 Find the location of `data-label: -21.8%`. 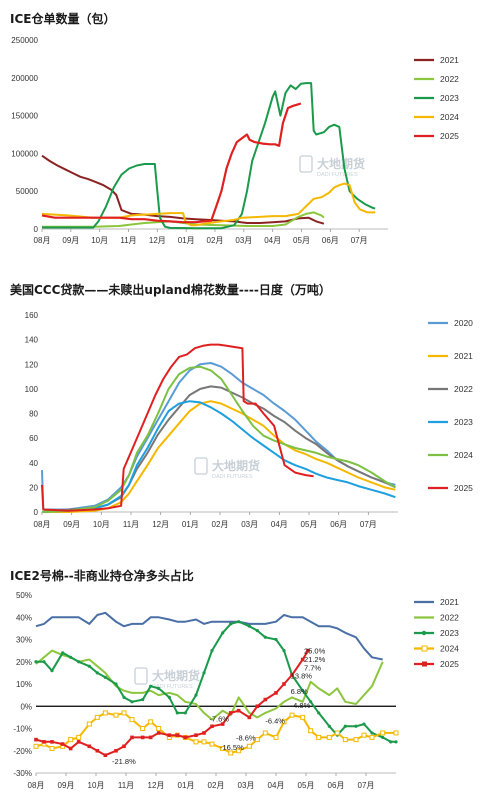

data-label: -21.8% is located at coordinates (124, 761).